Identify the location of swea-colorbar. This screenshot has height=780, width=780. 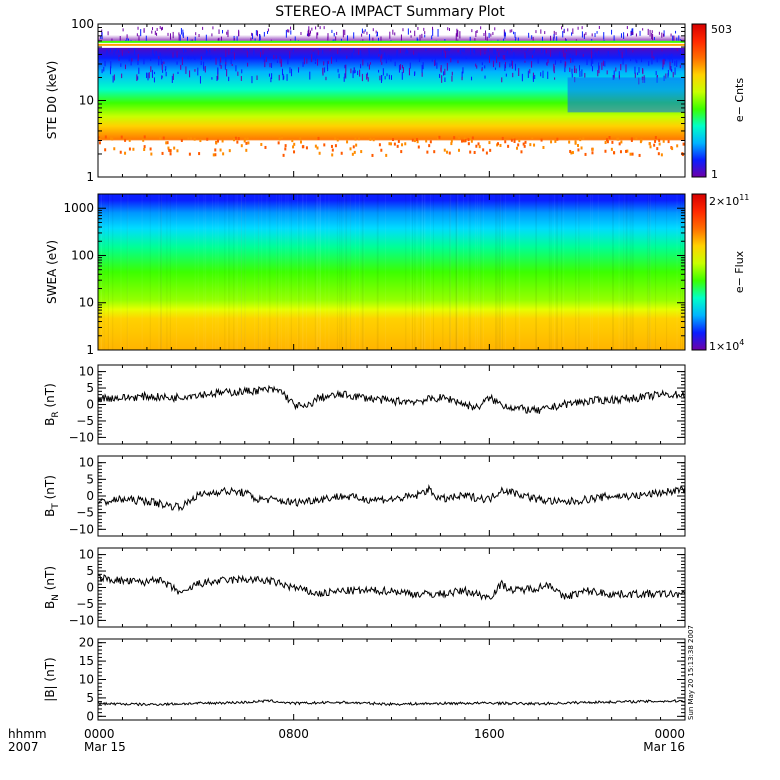
(699, 272).